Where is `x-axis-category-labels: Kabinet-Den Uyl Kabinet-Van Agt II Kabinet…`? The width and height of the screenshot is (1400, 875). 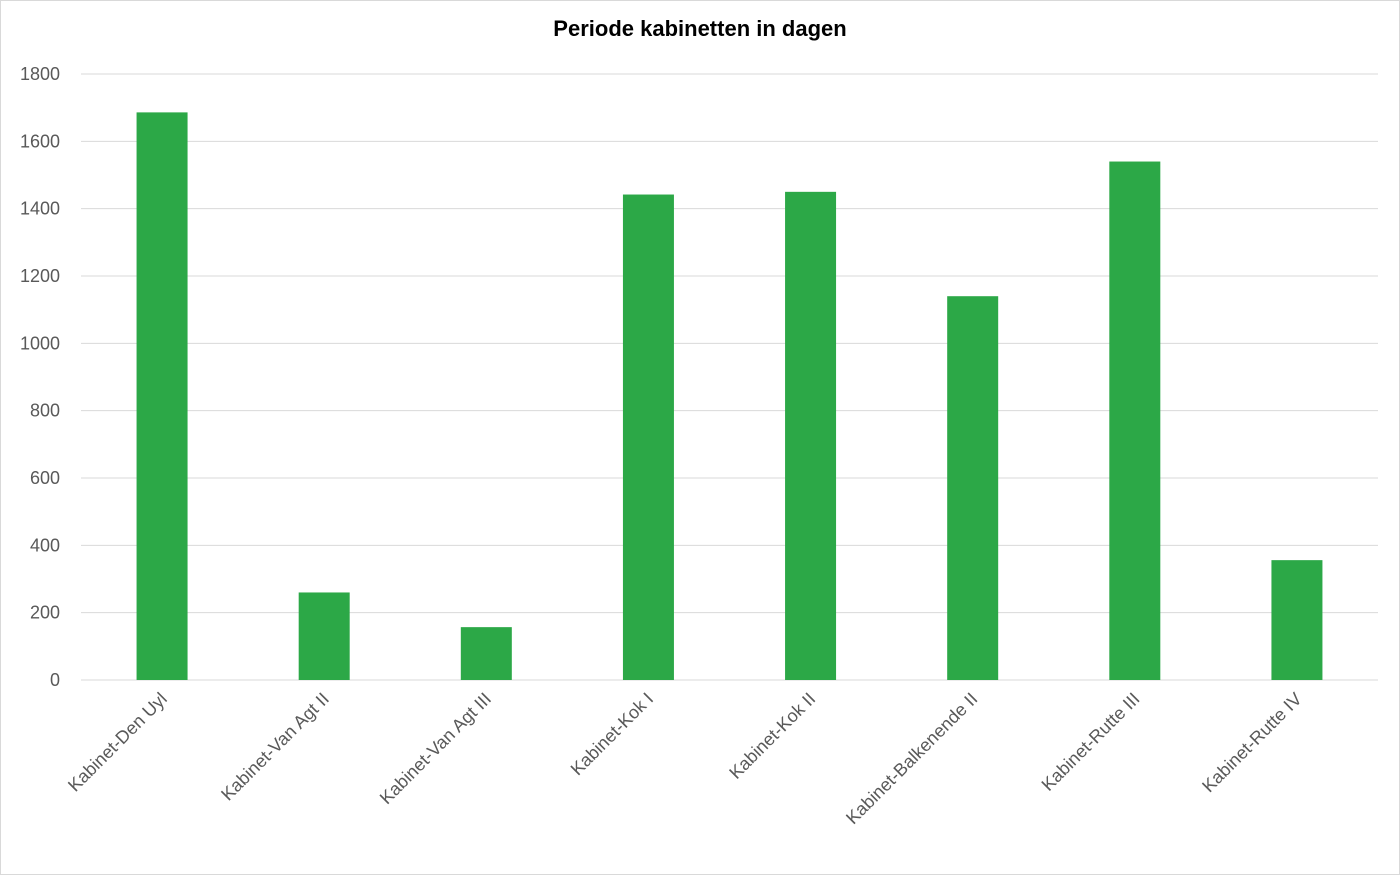
x-axis-category-labels: Kabinet-Den Uyl Kabinet-Van Agt II Kabinet… is located at coordinates (685, 758).